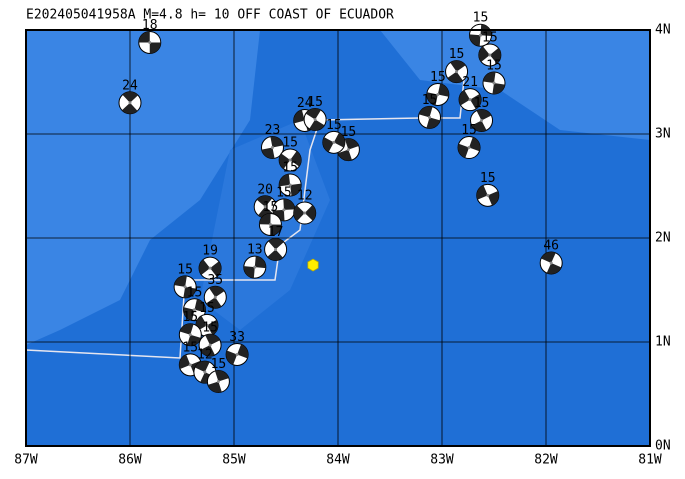 The image size is (685, 479). What do you see at coordinates (237, 337) in the screenshot?
I see `depth-label: 33` at bounding box center [237, 337].